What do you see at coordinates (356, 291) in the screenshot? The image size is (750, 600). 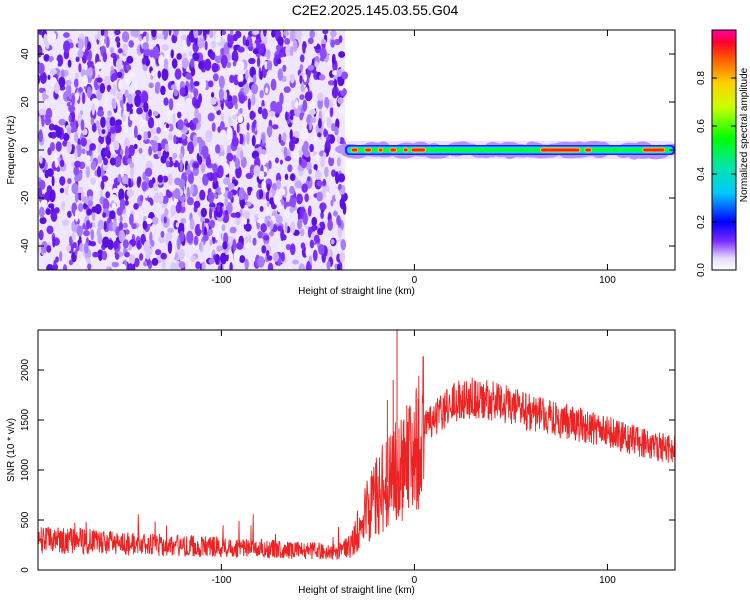 I see `spectrogram-x-axis-label: Height of straight line (km)` at bounding box center [356, 291].